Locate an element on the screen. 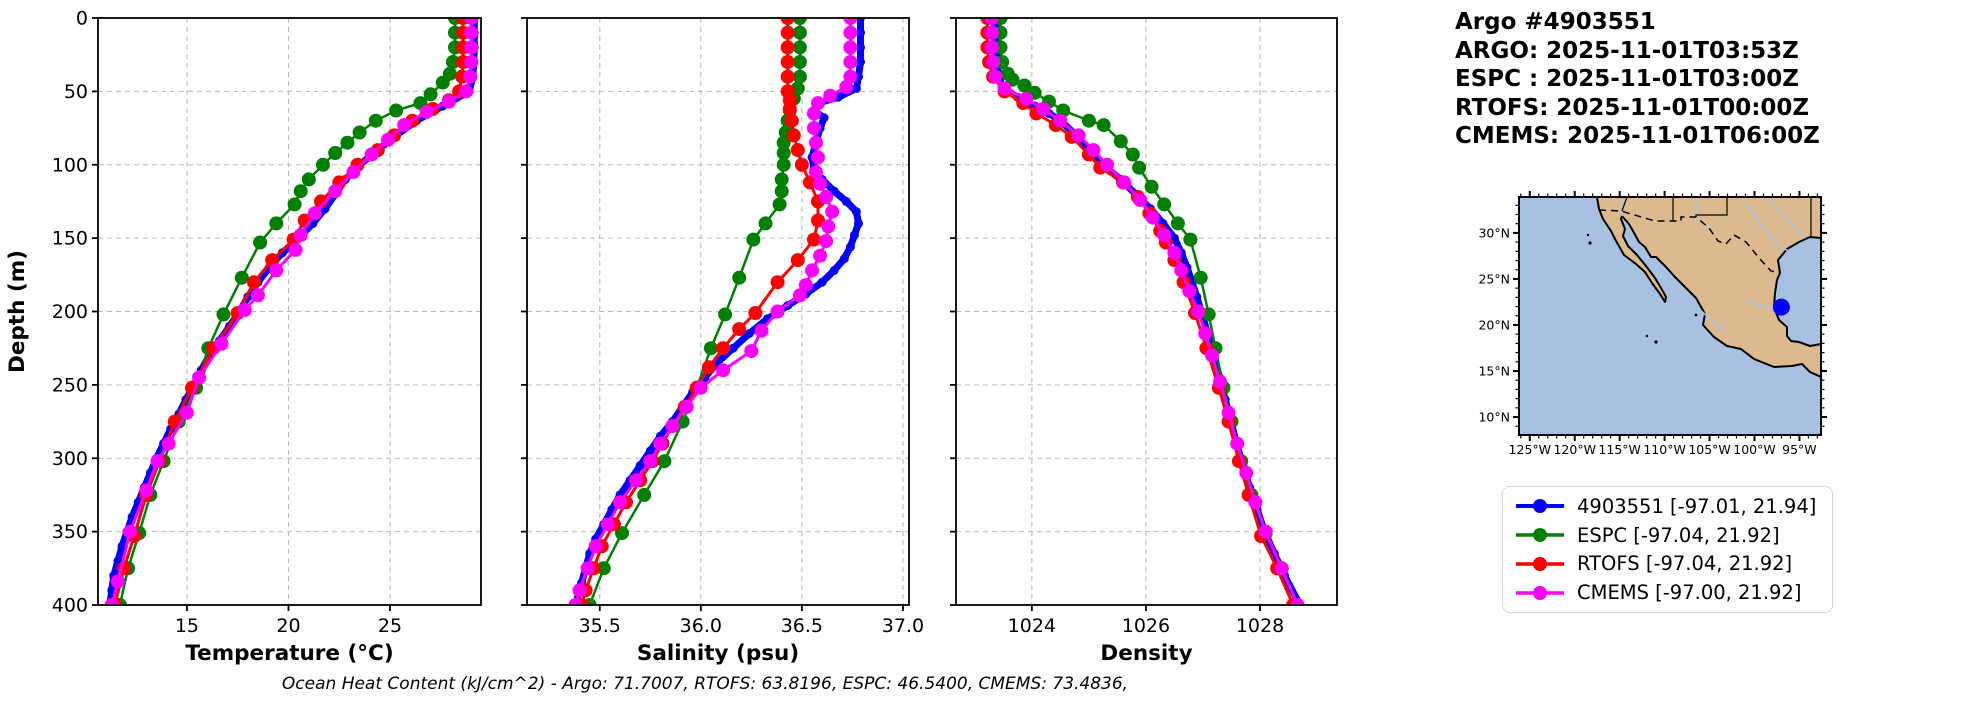 Image resolution: width=1967 pixels, height=712 pixels. svg-text: 110°W is located at coordinates (1664, 448).